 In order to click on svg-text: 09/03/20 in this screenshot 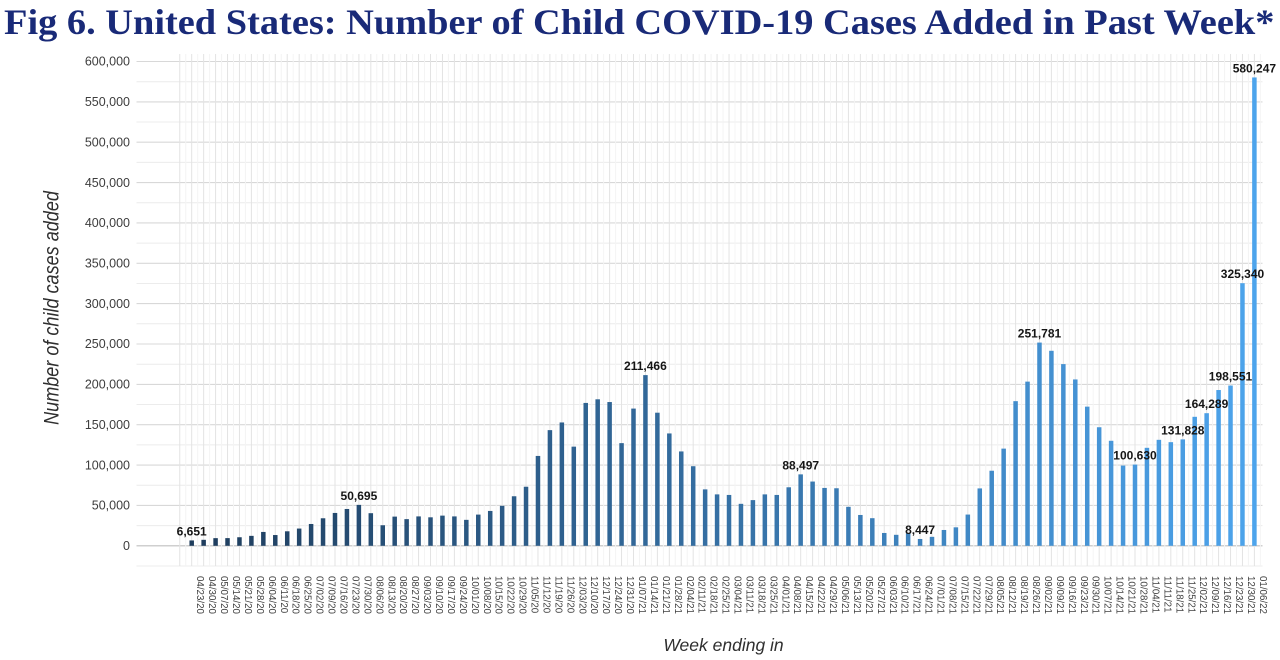, I will do `click(426, 595)`.